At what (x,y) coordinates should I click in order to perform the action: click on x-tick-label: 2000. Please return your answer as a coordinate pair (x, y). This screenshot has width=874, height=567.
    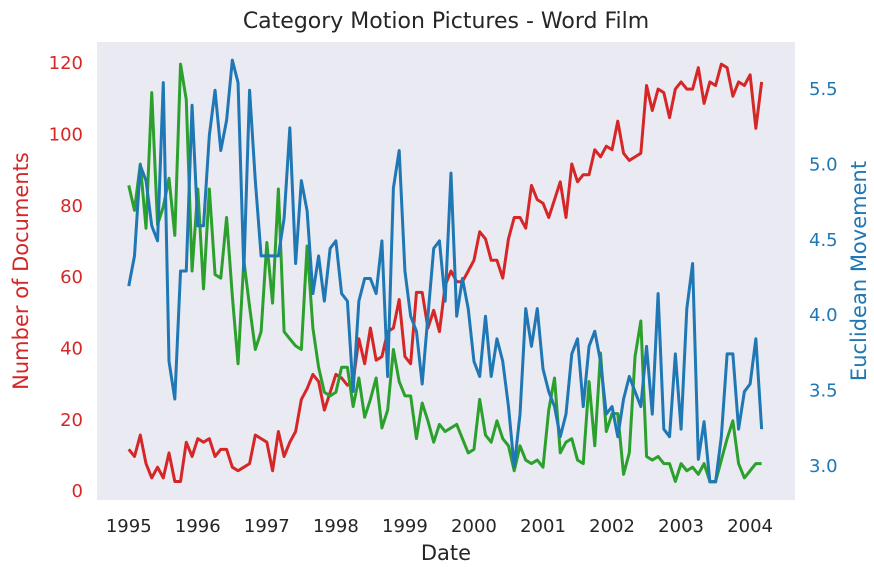
    Looking at the image, I should click on (474, 526).